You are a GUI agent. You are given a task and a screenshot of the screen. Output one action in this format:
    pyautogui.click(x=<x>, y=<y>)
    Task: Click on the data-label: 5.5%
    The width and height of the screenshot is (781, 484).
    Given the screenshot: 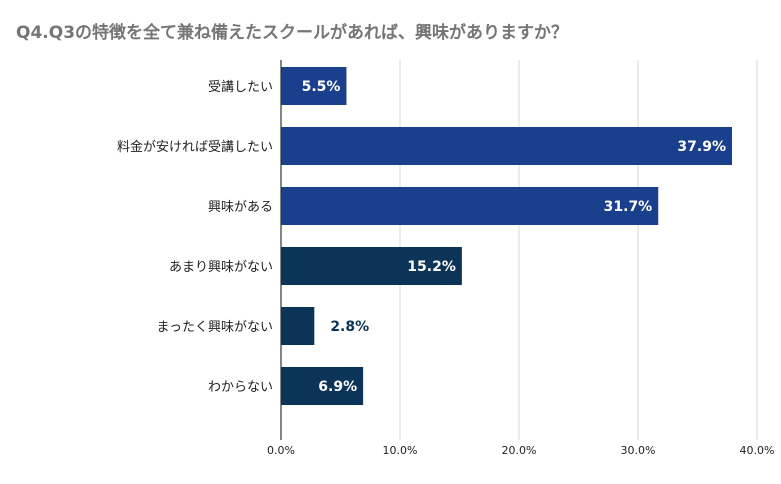 What is the action you would take?
    pyautogui.click(x=321, y=87)
    